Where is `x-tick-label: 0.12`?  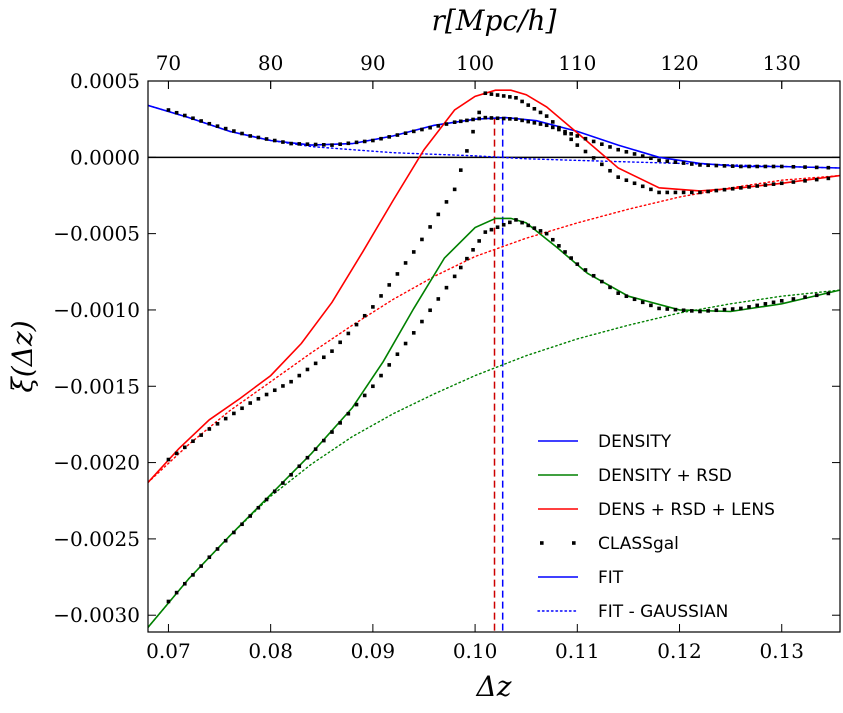
x-tick-label: 0.12 is located at coordinates (679, 651).